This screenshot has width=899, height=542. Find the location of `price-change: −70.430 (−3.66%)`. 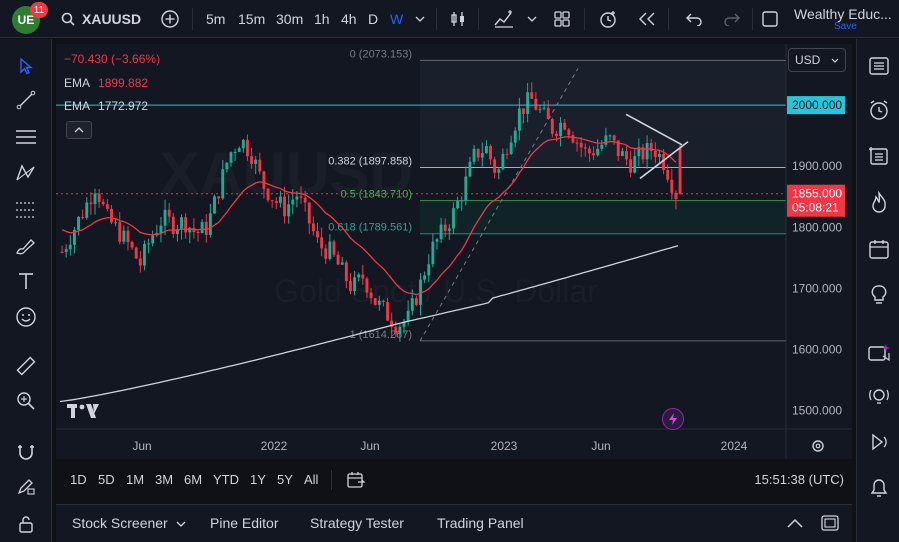

price-change: −70.430 (−3.66%) is located at coordinates (112, 59).